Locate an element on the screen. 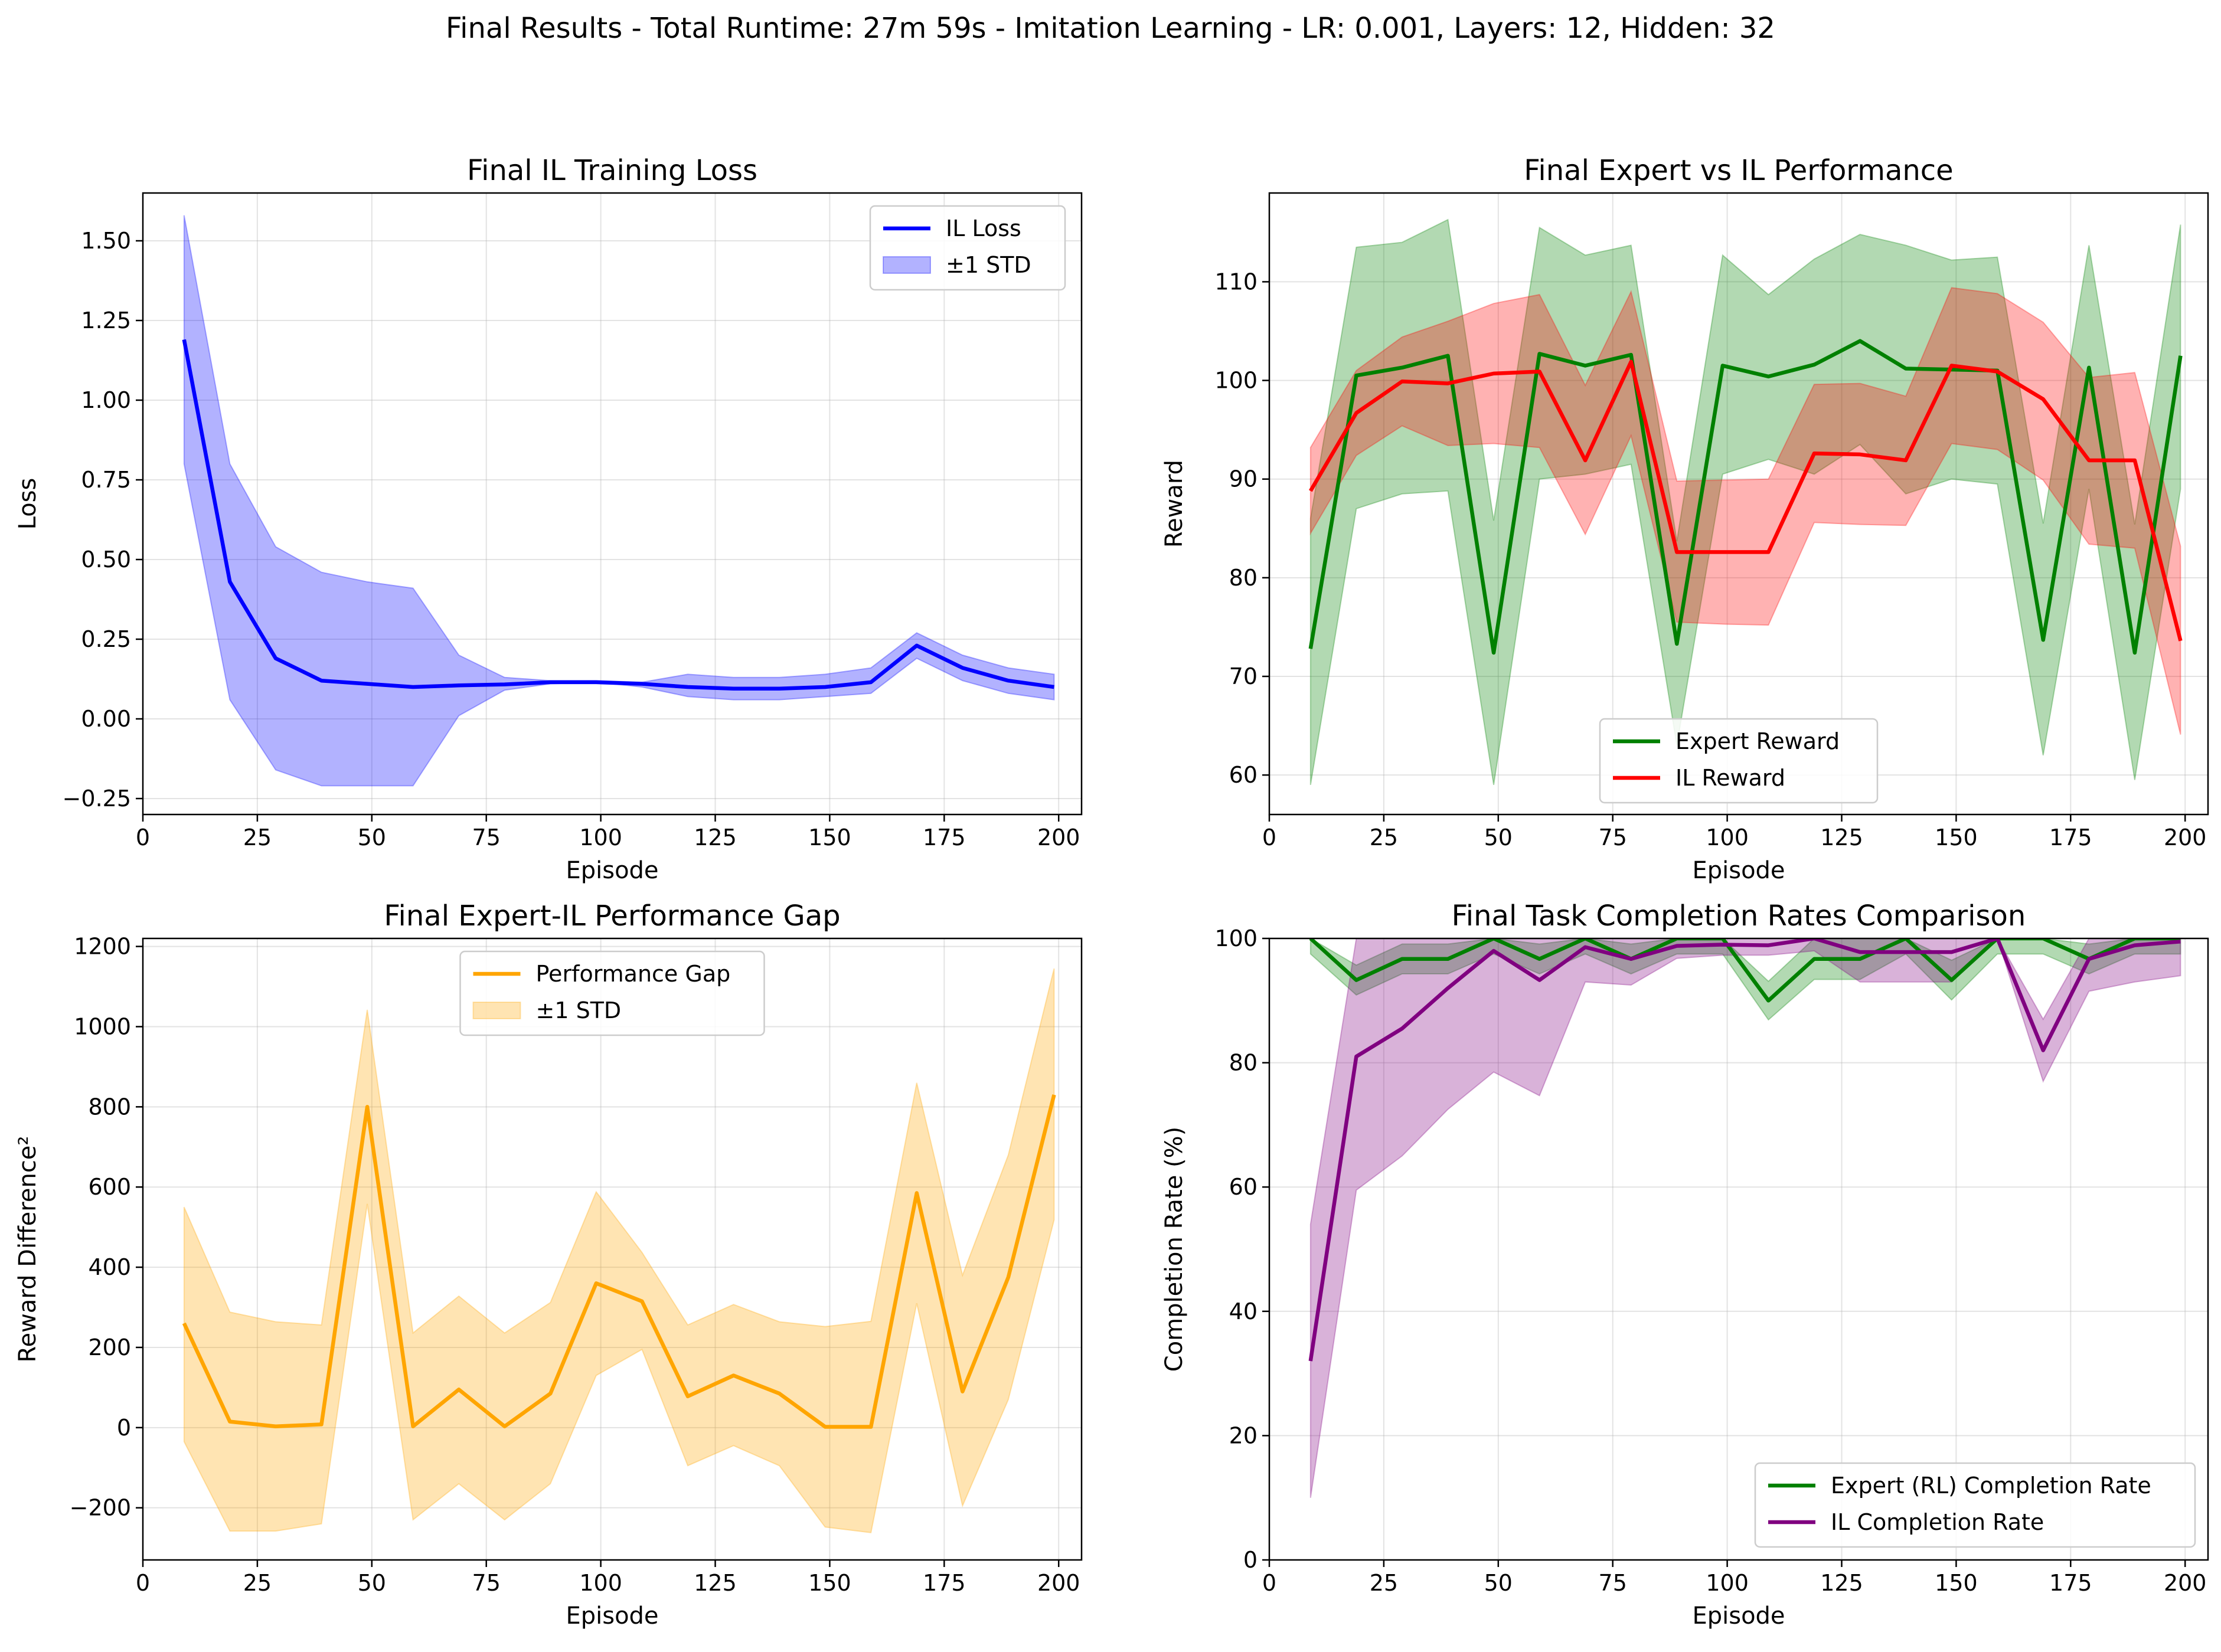 The width and height of the screenshot is (2221, 1652). y-tick-label: 1.50 is located at coordinates (106, 241).